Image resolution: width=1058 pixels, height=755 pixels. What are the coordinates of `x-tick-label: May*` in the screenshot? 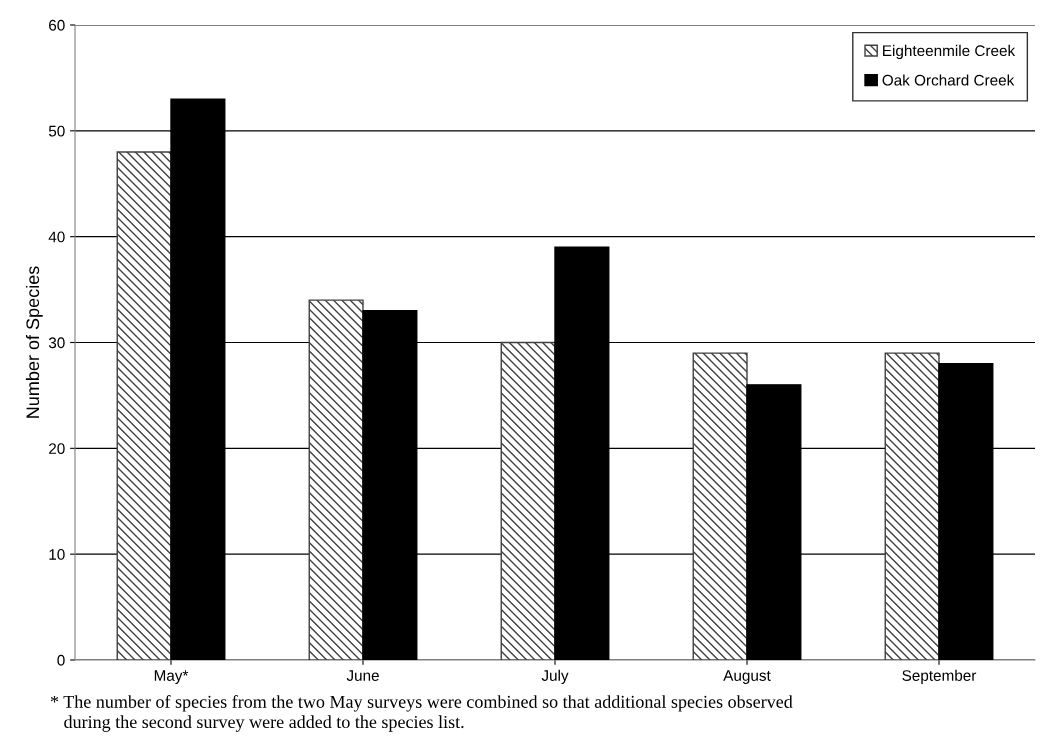 It's located at (171, 677).